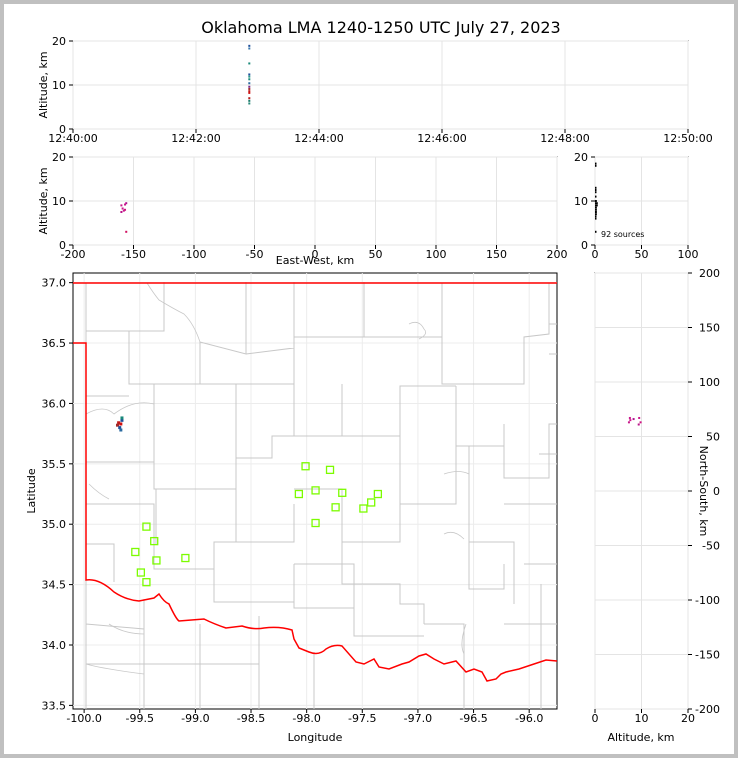 The height and width of the screenshot is (758, 738). What do you see at coordinates (54, 645) in the screenshot?
I see `plan-view-ytick-label: 34.0` at bounding box center [54, 645].